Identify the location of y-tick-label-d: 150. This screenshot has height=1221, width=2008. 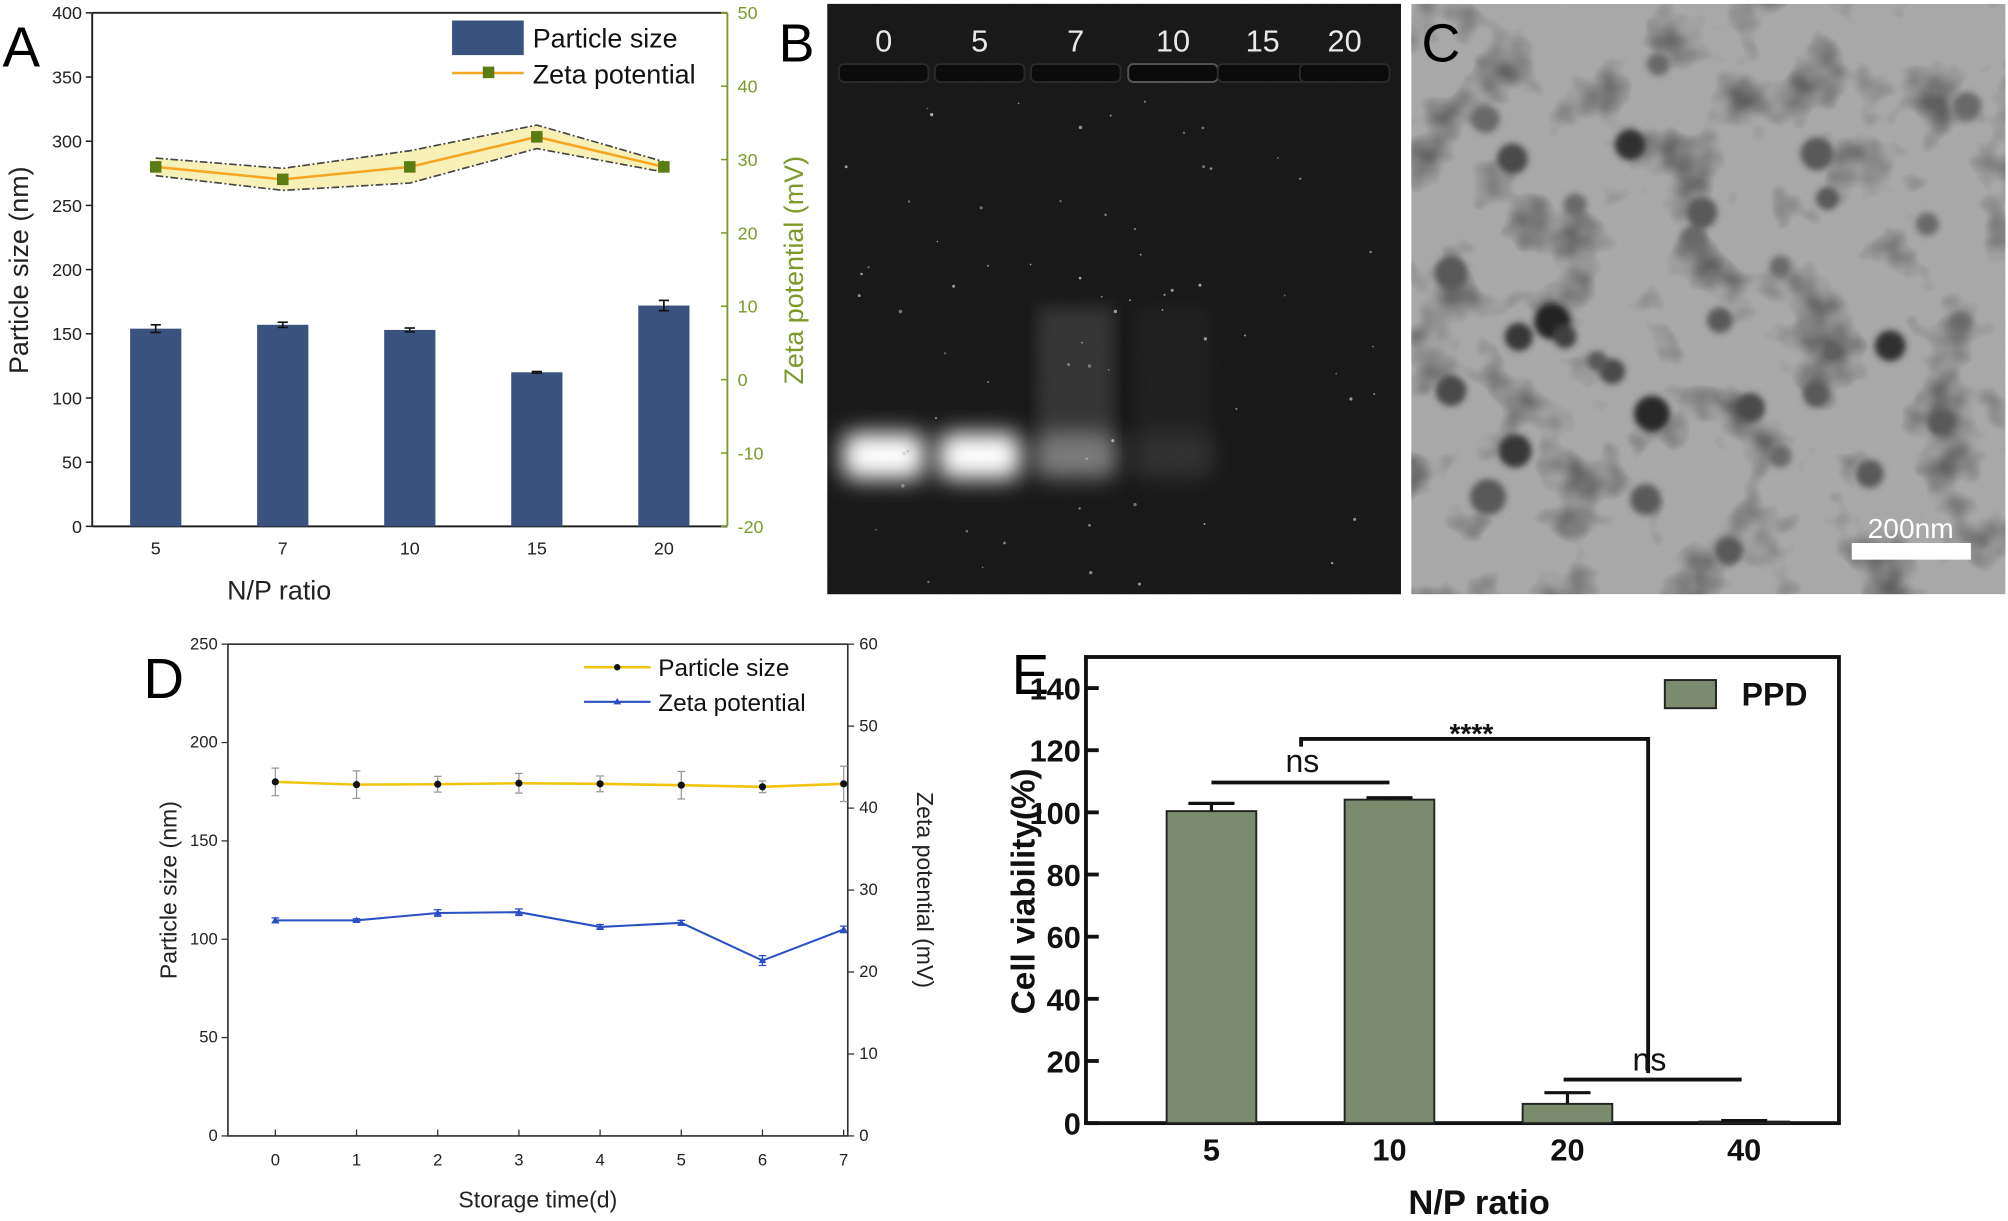
(204, 840).